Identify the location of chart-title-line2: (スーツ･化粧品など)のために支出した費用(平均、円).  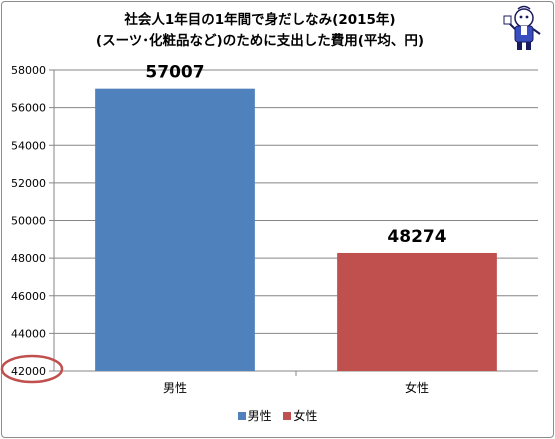
(260, 41).